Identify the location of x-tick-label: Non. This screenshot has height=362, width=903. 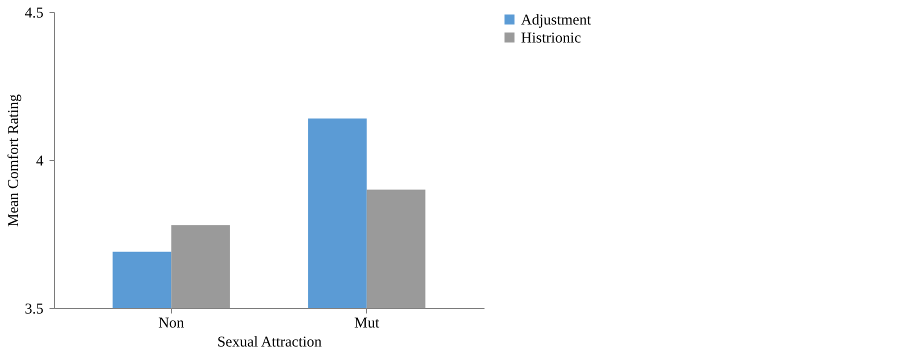
(171, 324).